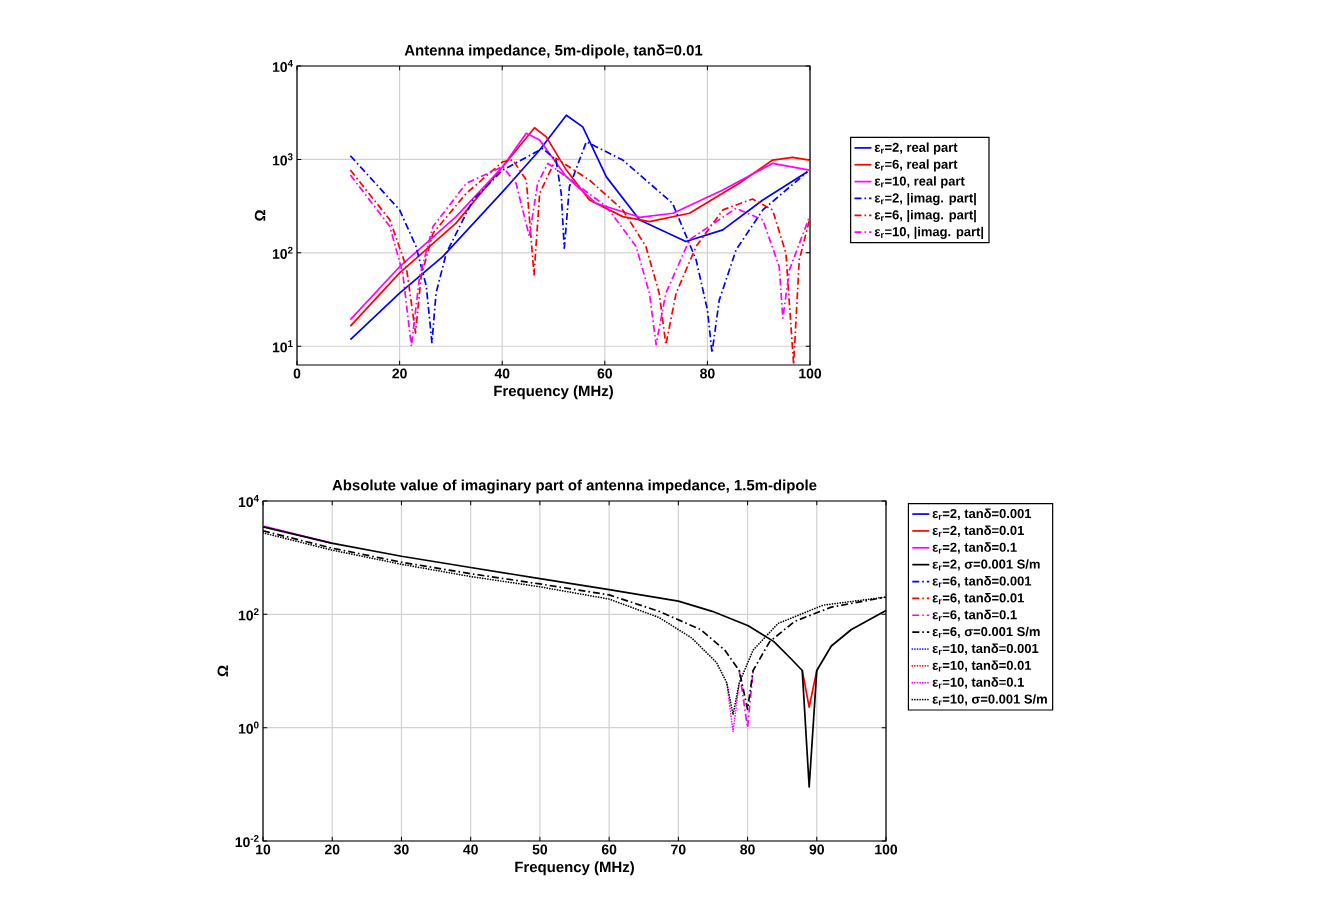 The image size is (1335, 909). Describe the element at coordinates (925, 199) in the screenshot. I see `legend-label: ε$_{r}$=2, |imag. part|` at that location.